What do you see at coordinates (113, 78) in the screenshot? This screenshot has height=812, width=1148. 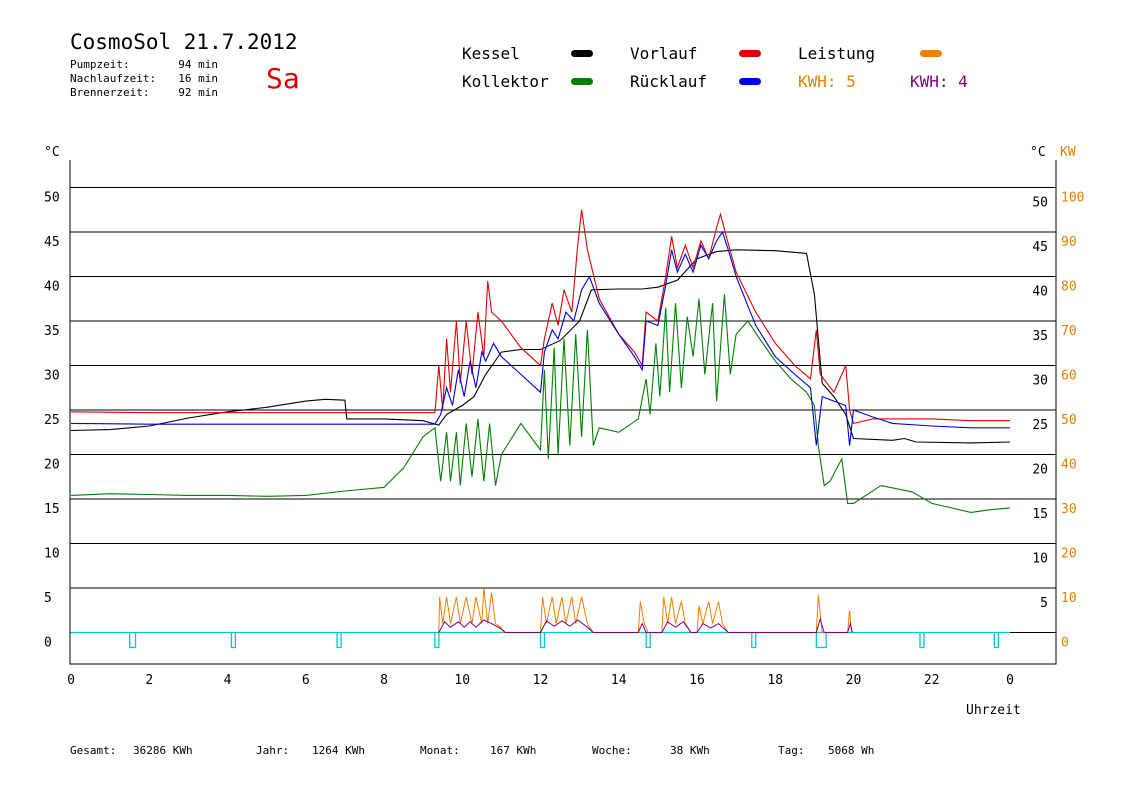 I see `nachlaufzeit-label: Nachlaufzeit:` at bounding box center [113, 78].